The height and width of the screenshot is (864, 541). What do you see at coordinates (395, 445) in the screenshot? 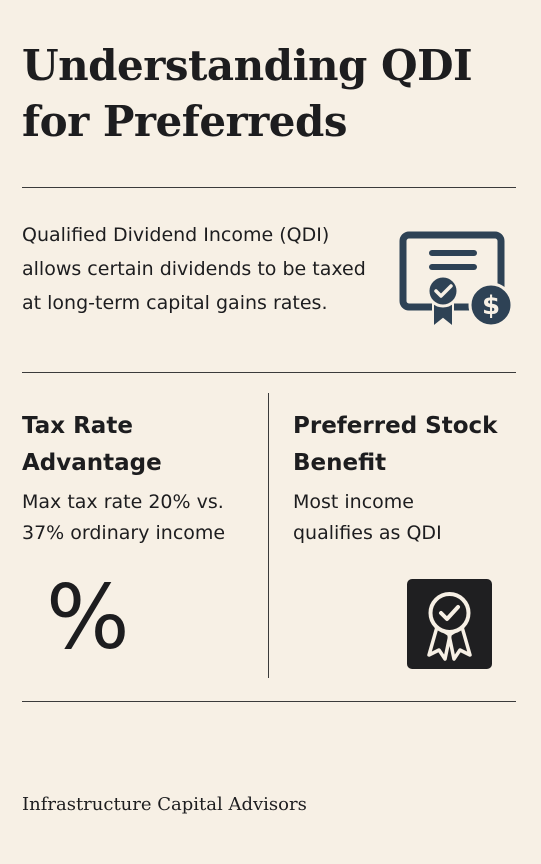
I see `preferred-stock-heading: Preferred Stock Benefit` at bounding box center [395, 445].